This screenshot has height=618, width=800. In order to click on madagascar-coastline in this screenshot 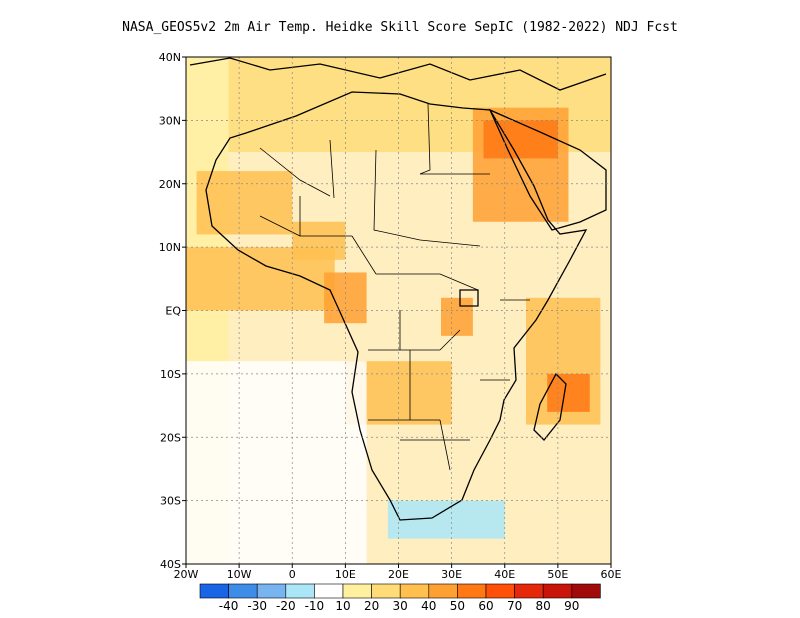, I will do `click(550, 406)`.